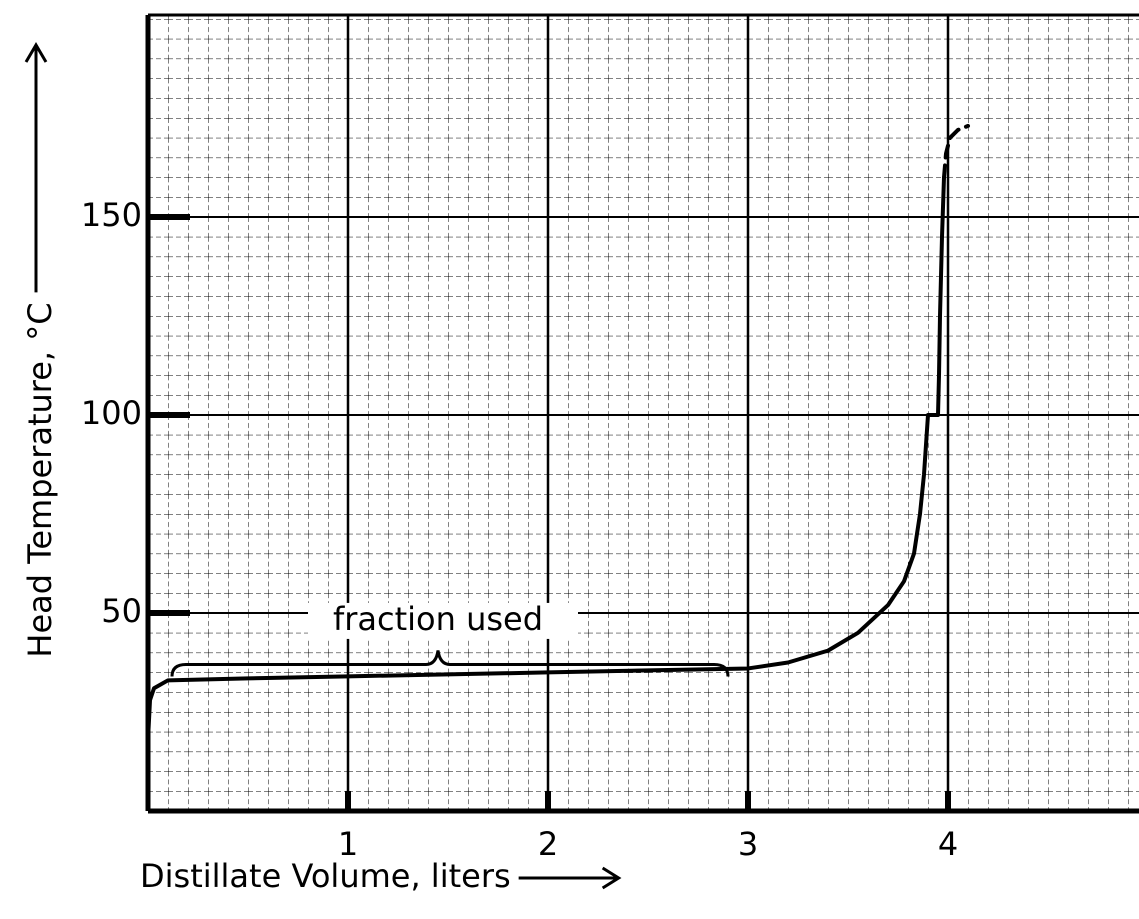  What do you see at coordinates (121, 611) in the screenshot?
I see `y-tick-label: 50` at bounding box center [121, 611].